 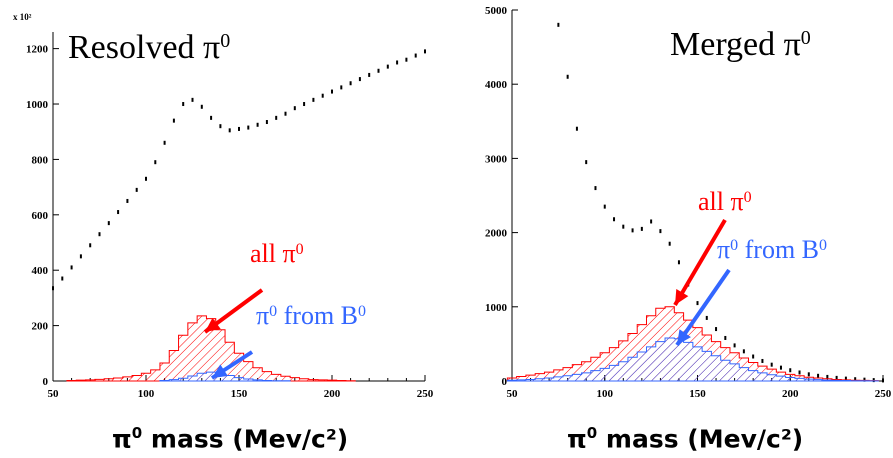 What do you see at coordinates (496, 159) in the screenshot?
I see `y-tick-label: 3000` at bounding box center [496, 159].